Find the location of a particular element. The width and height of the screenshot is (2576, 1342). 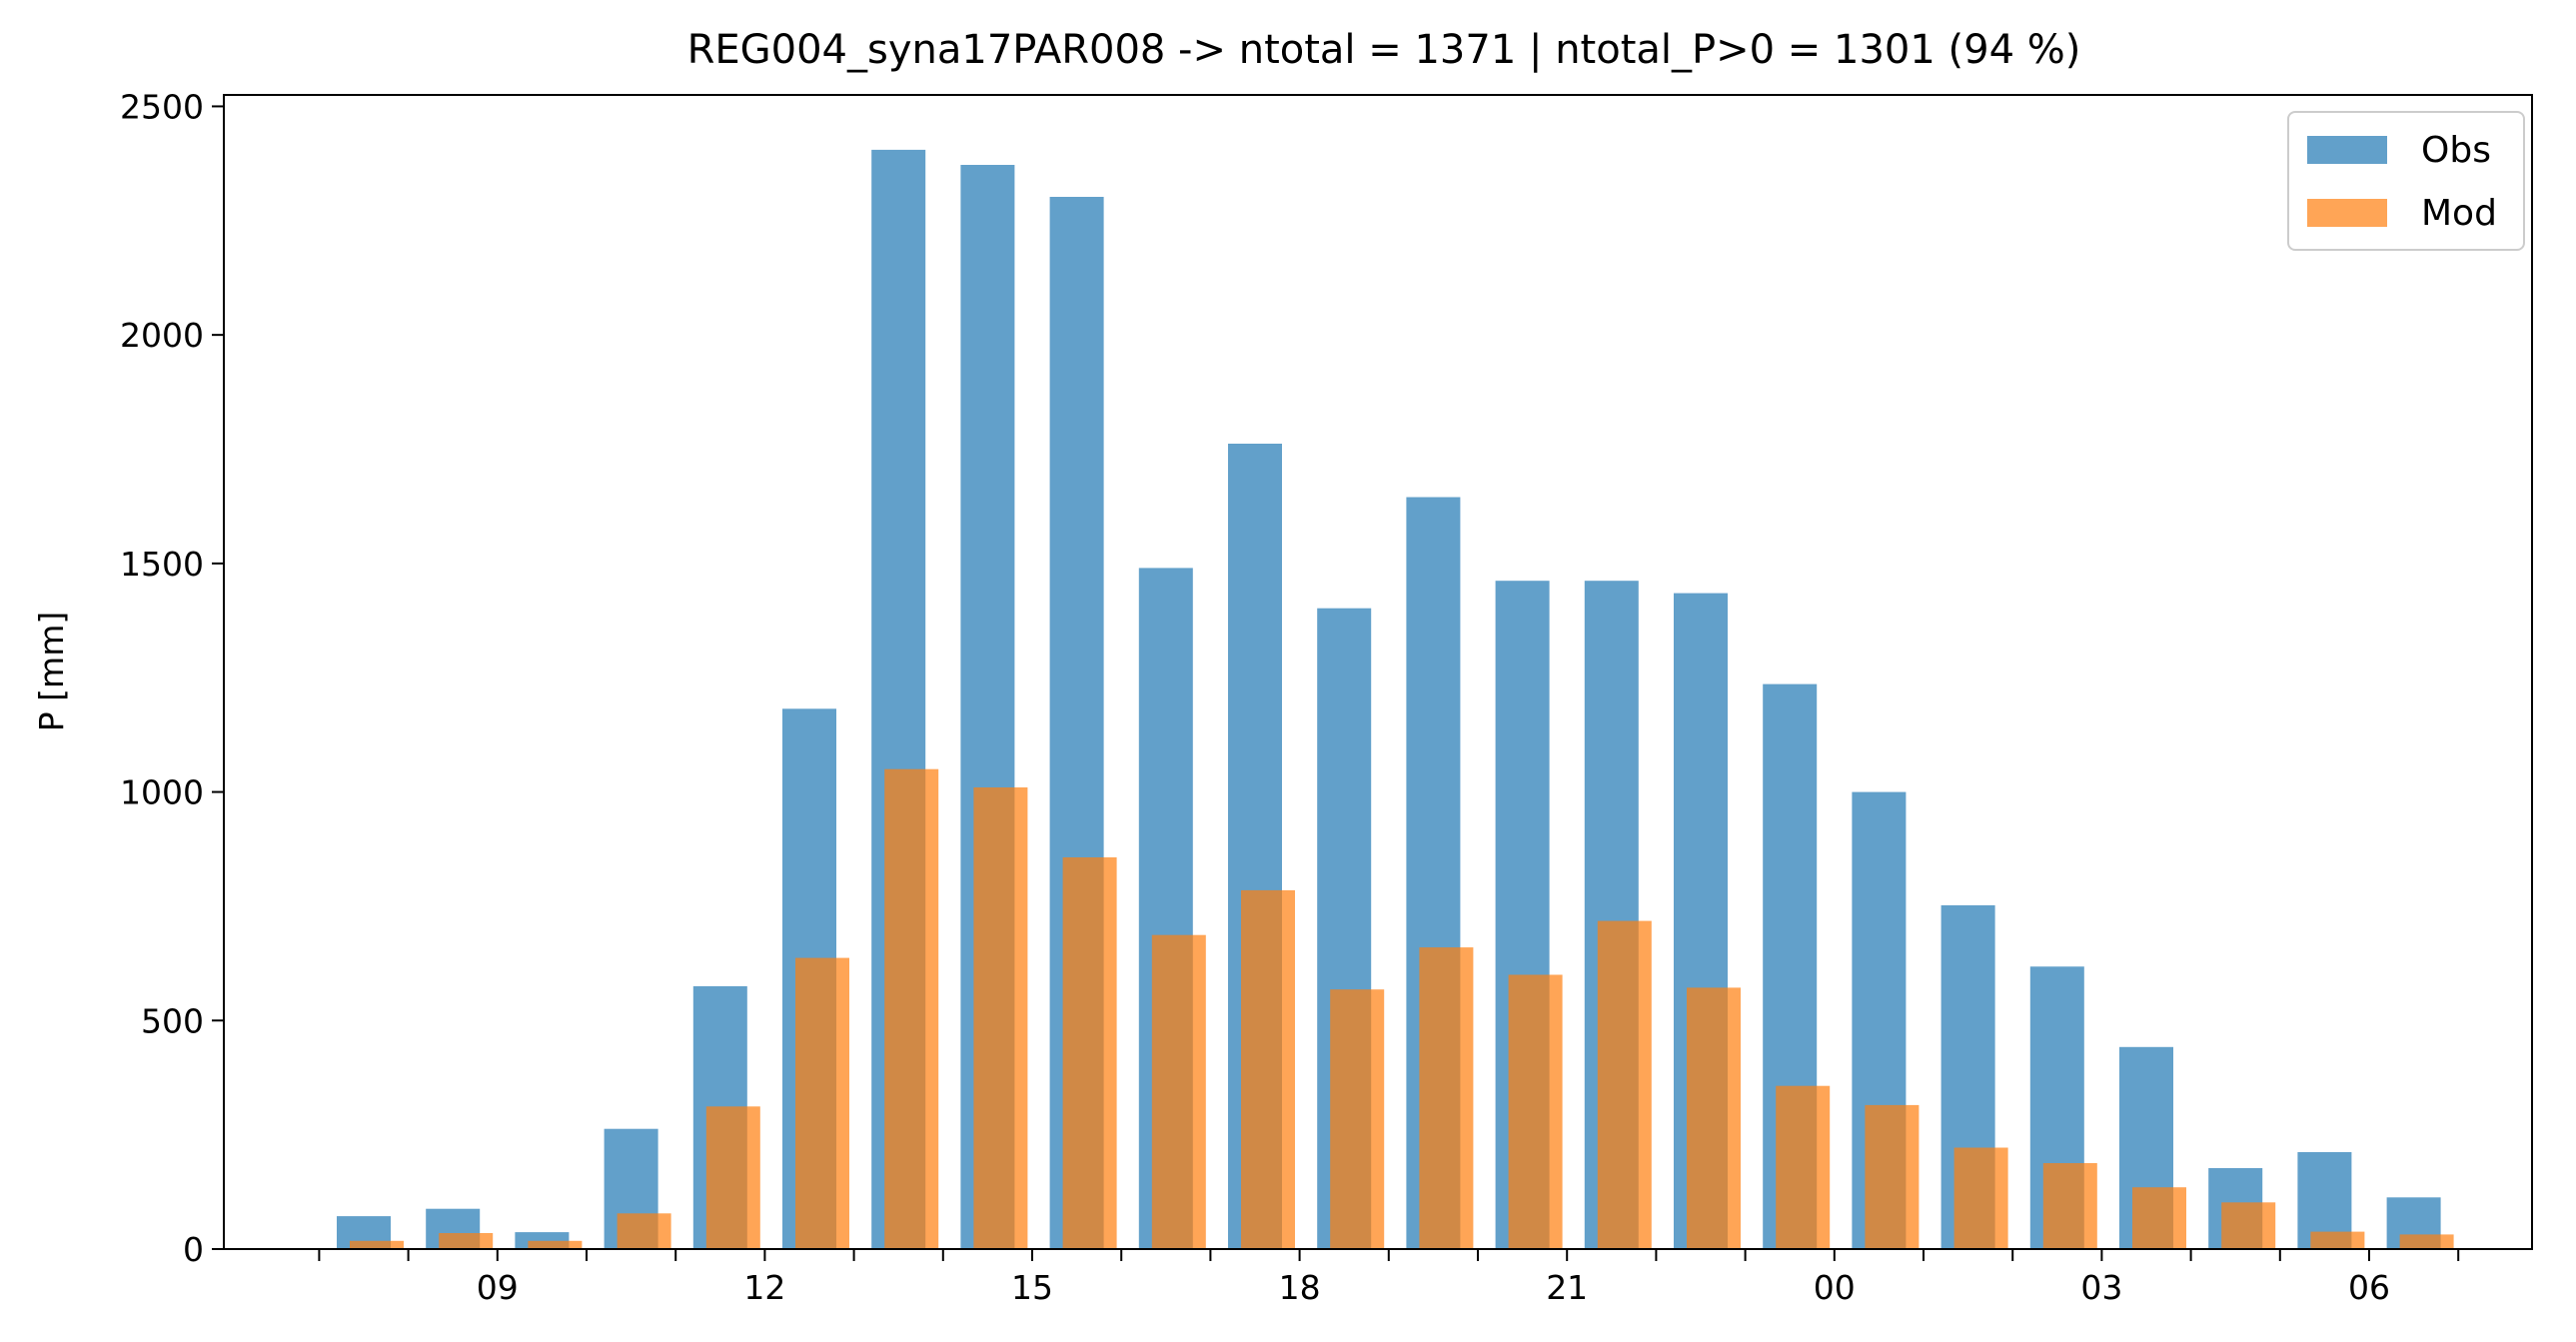

legend: Obs Mod is located at coordinates (2406, 181).